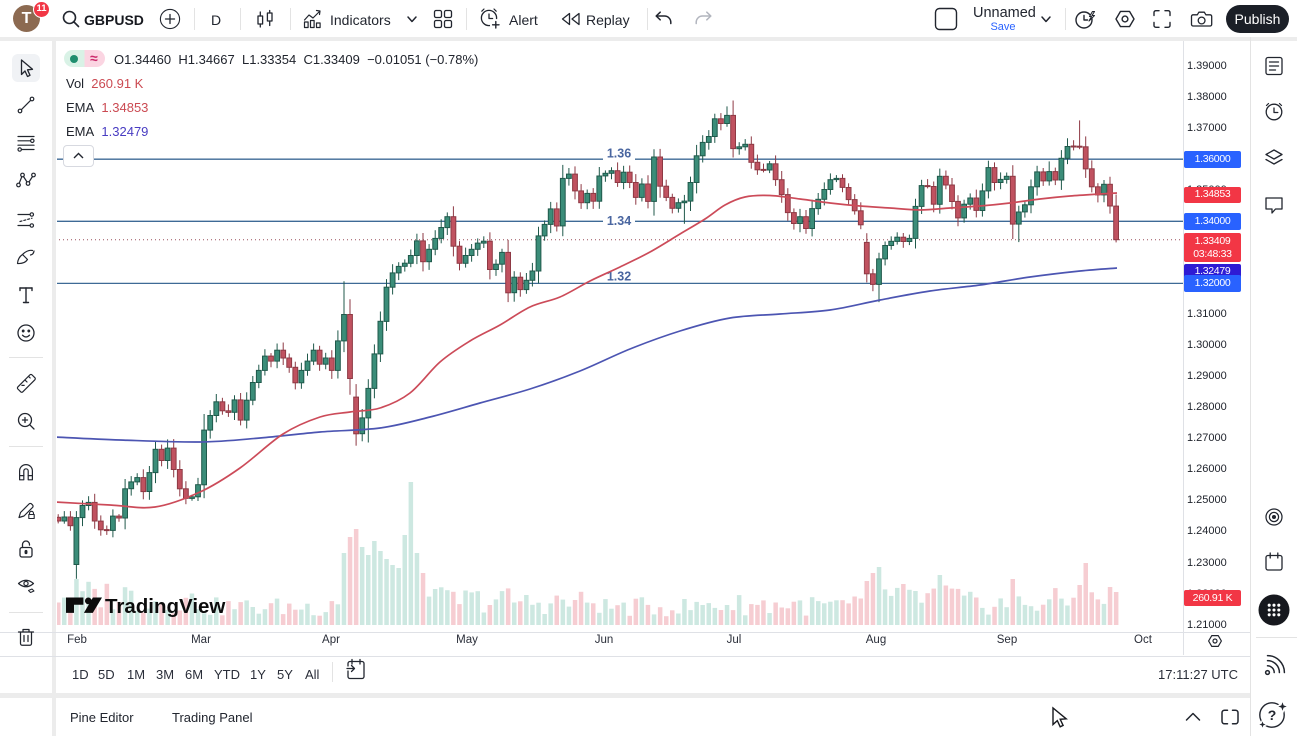  I want to click on svg-text: 1.32, so click(619, 277).